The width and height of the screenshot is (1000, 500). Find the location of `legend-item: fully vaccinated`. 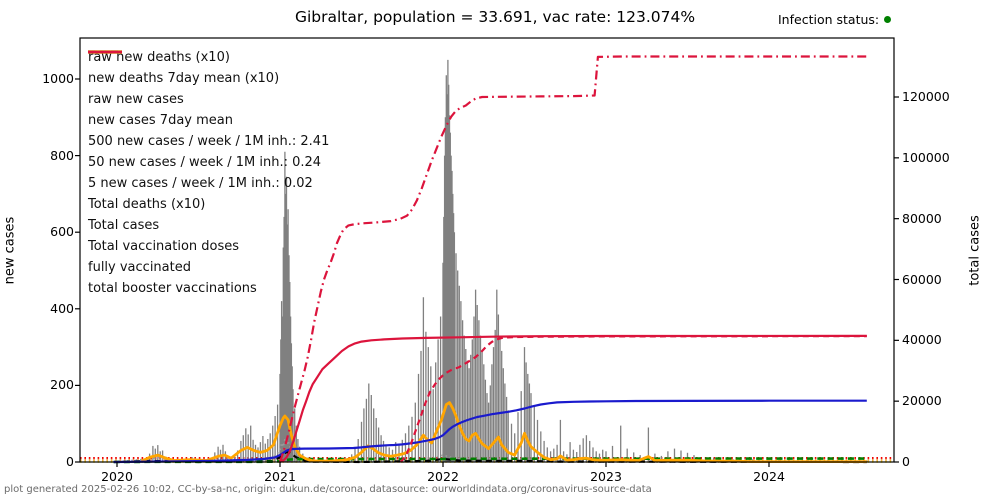

legend-item: fully vaccinated is located at coordinates (208, 164).